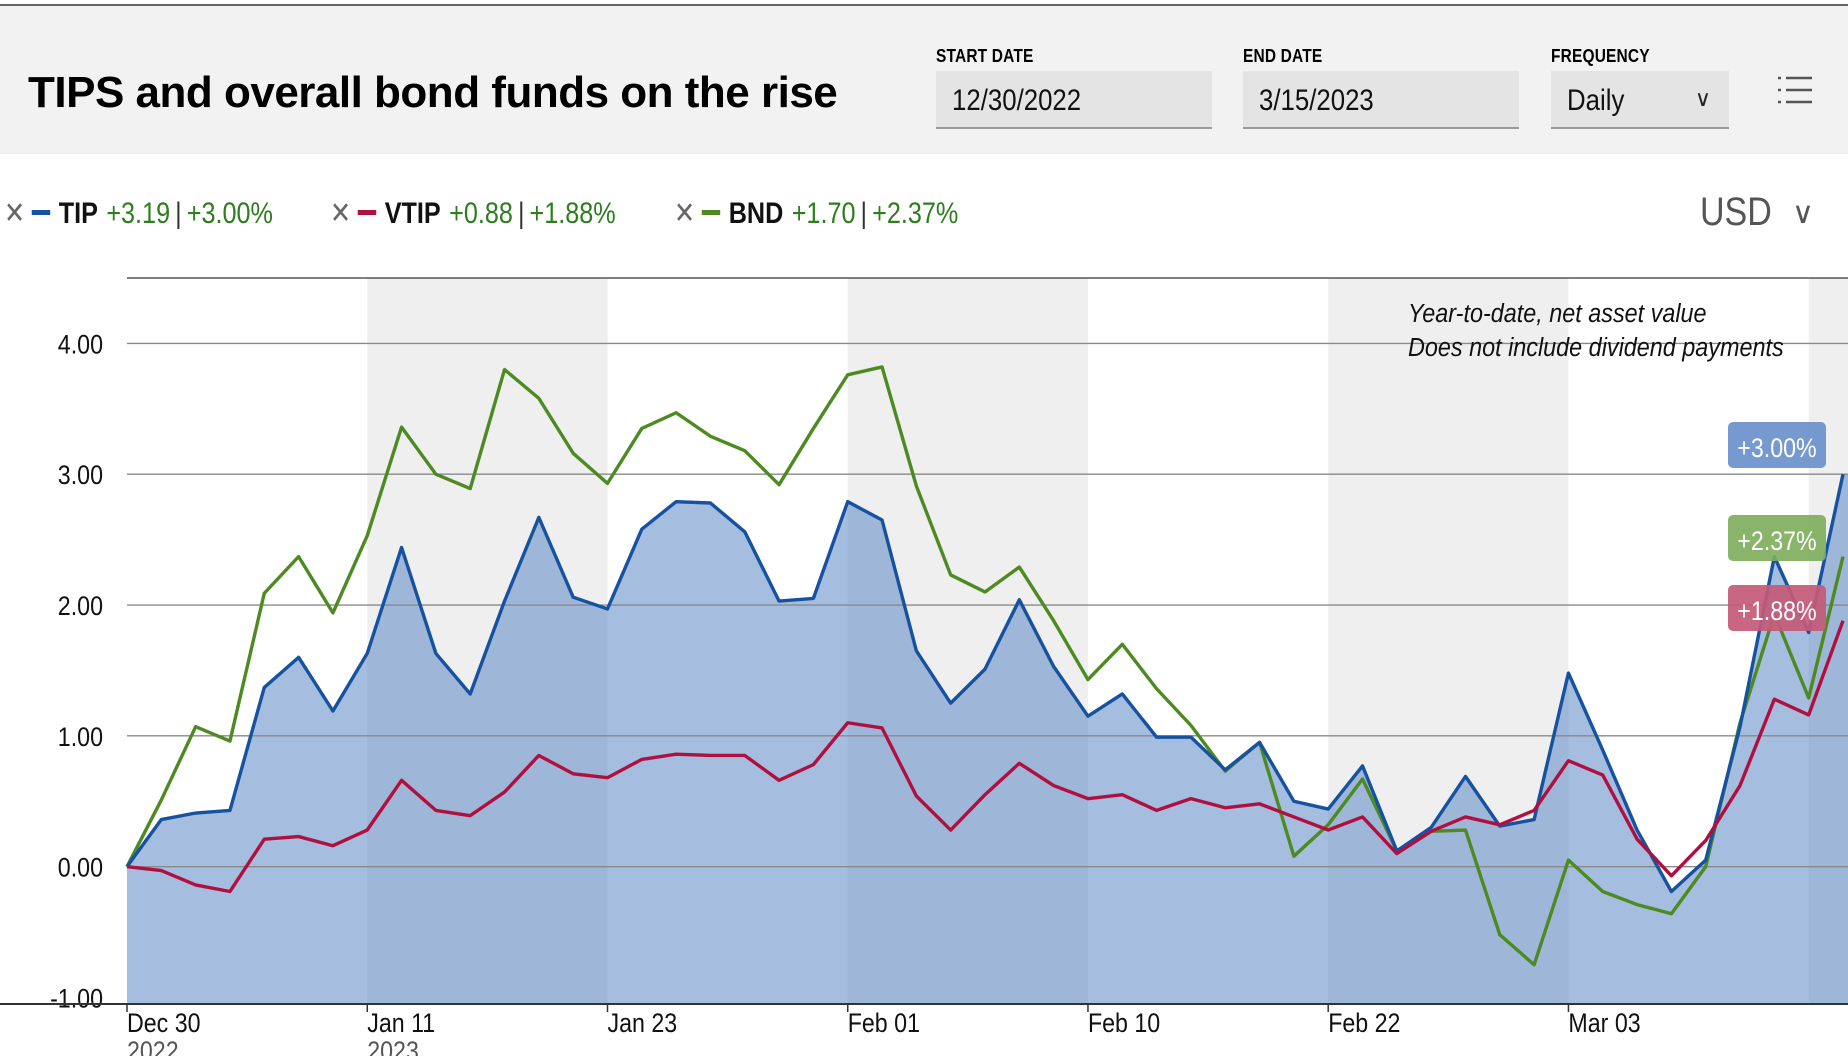 Image resolution: width=1848 pixels, height=1056 pixels. What do you see at coordinates (229, 213) in the screenshot?
I see `legend-pct: +3.00%` at bounding box center [229, 213].